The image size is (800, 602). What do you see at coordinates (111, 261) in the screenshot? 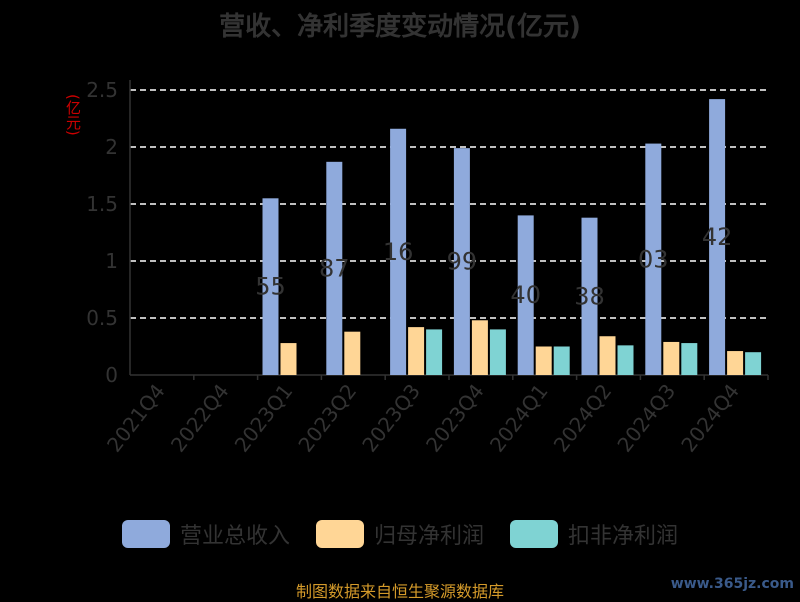
I see `y-tick-label-2: 1` at bounding box center [111, 261].